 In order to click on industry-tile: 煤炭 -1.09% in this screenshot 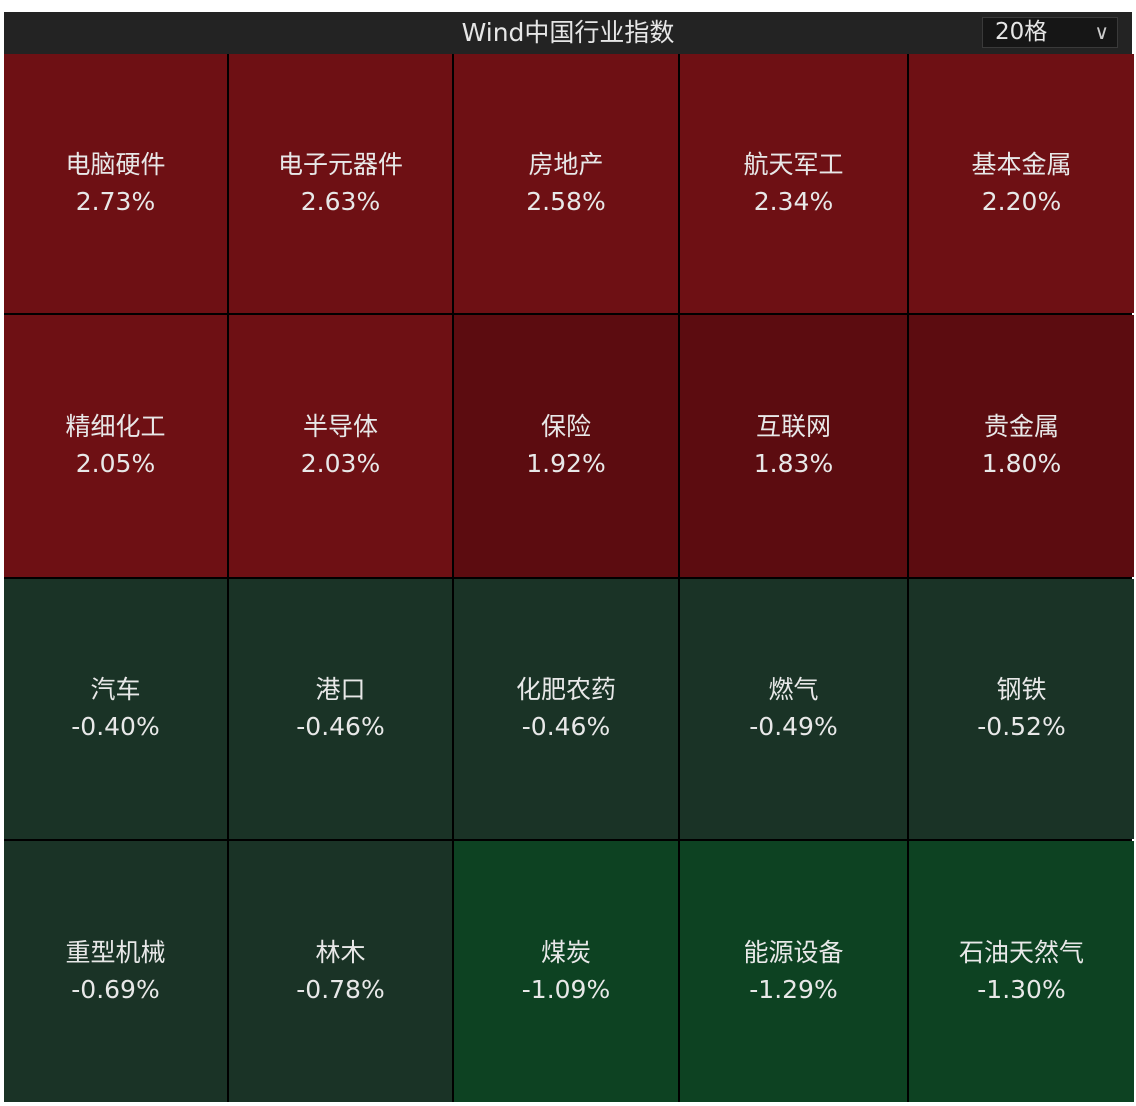, I will do `click(566, 971)`.